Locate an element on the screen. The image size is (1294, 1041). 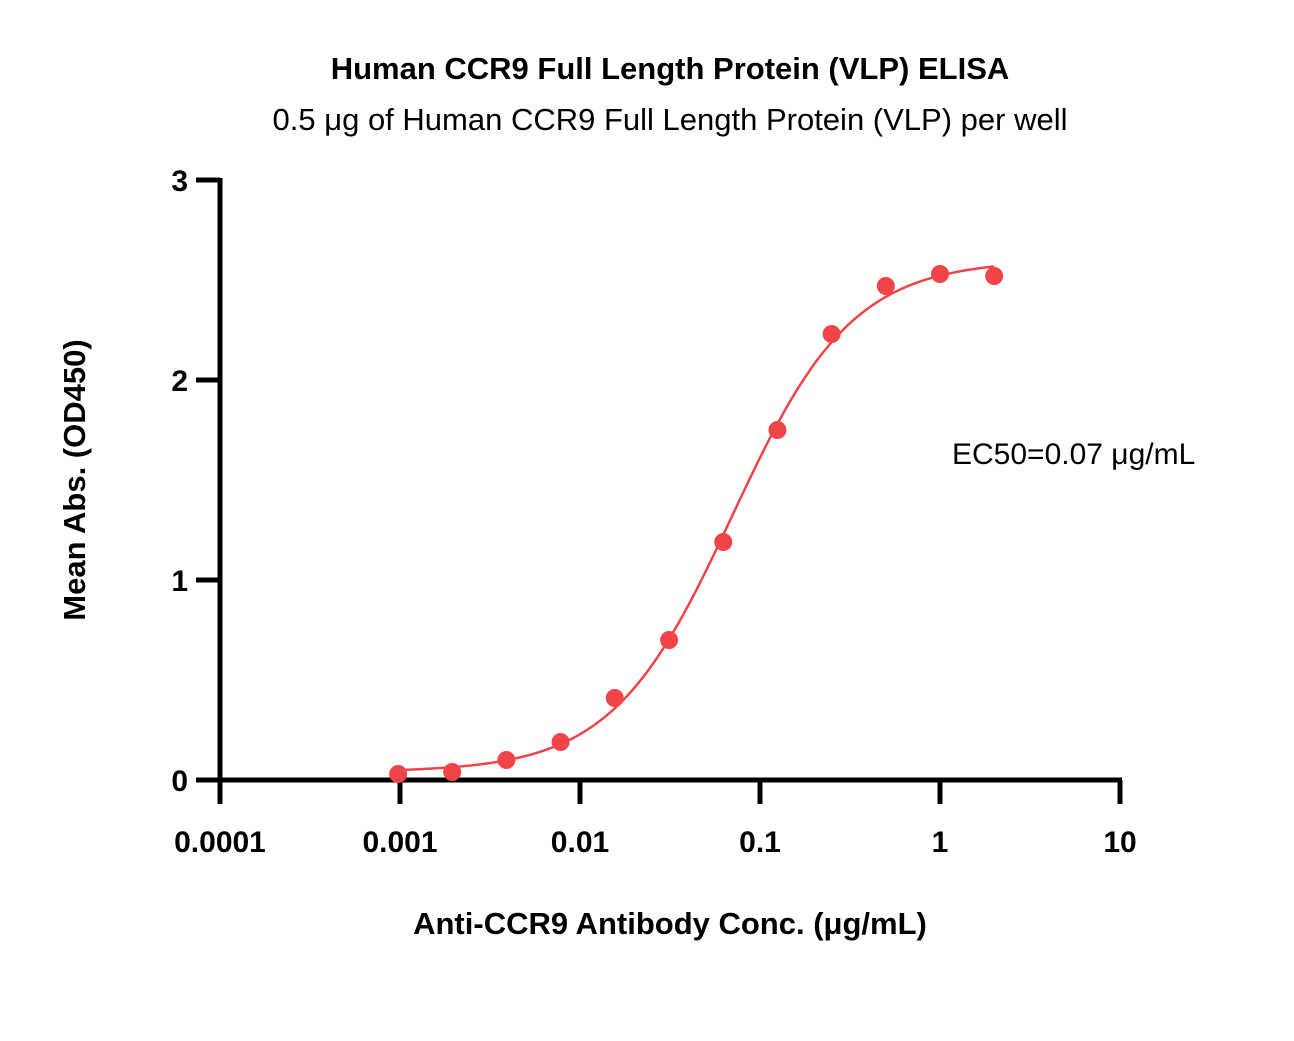
x-axis-title: Anti-CCR9 Antibody Conc. (μg/mL) is located at coordinates (670, 923).